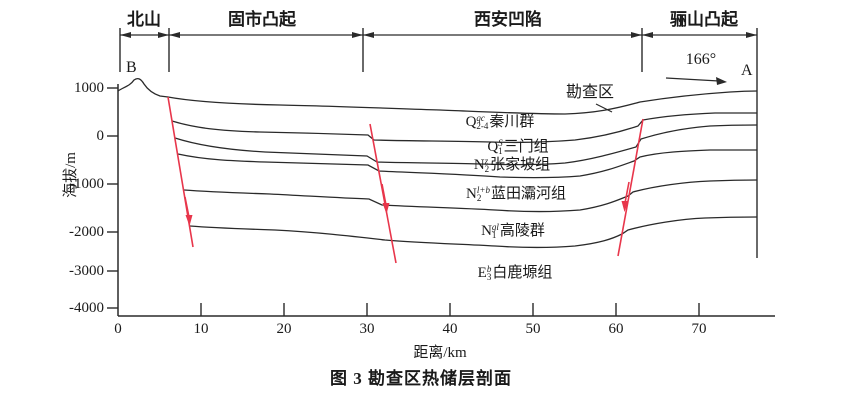  What do you see at coordinates (201, 329) in the screenshot?
I see `x-tick-10: 10` at bounding box center [201, 329].